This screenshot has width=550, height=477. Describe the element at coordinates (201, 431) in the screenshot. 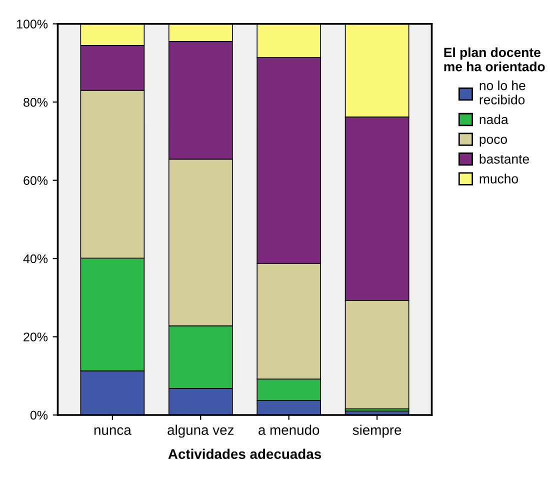

I see `x-tick-label: alguna vez` at that location.